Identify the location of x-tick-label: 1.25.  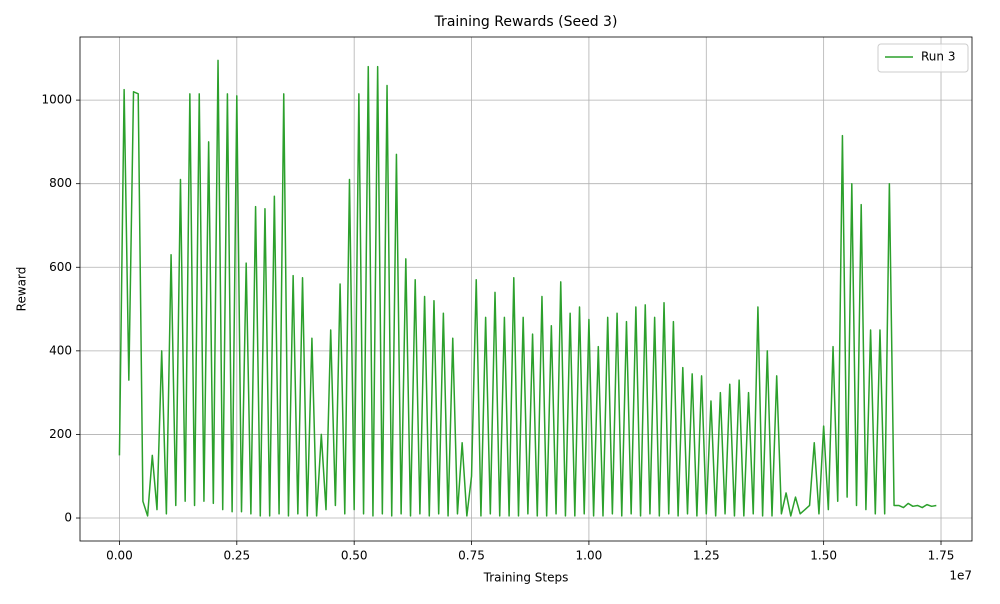
(706, 556).